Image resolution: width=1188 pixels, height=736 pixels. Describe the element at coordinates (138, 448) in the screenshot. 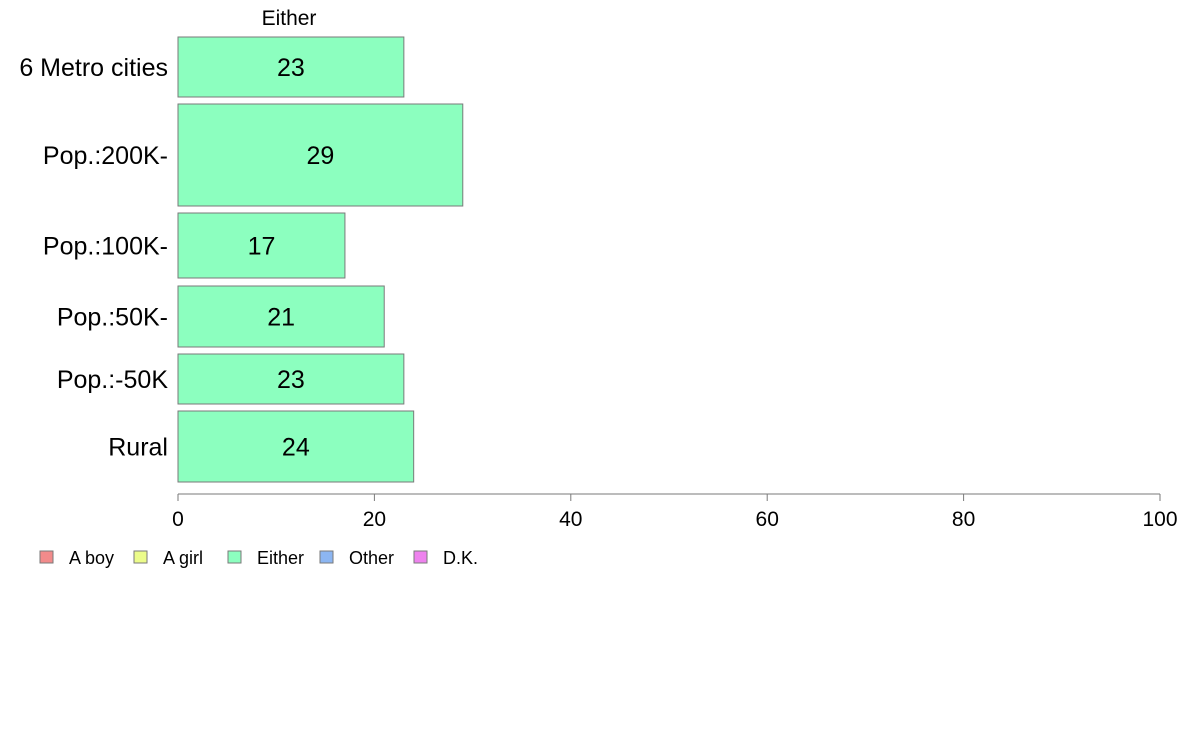

I see `category-label: Rural` at that location.